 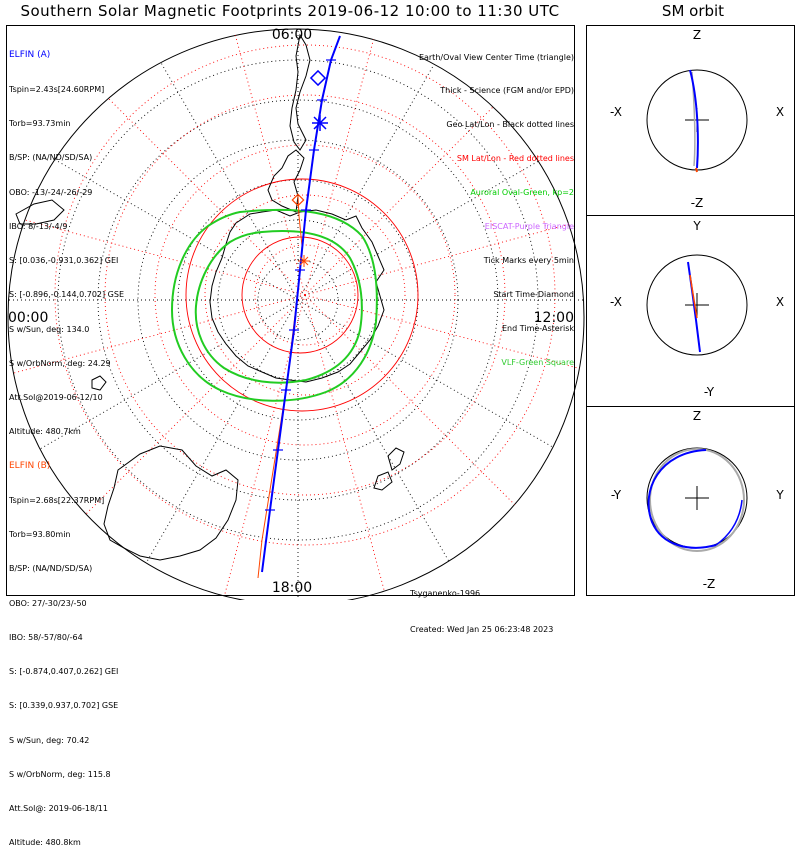 What do you see at coordinates (60, 774) in the screenshot?
I see `elfin-b-line: S w/OrbNorm, deg: 115.8` at bounding box center [60, 774].